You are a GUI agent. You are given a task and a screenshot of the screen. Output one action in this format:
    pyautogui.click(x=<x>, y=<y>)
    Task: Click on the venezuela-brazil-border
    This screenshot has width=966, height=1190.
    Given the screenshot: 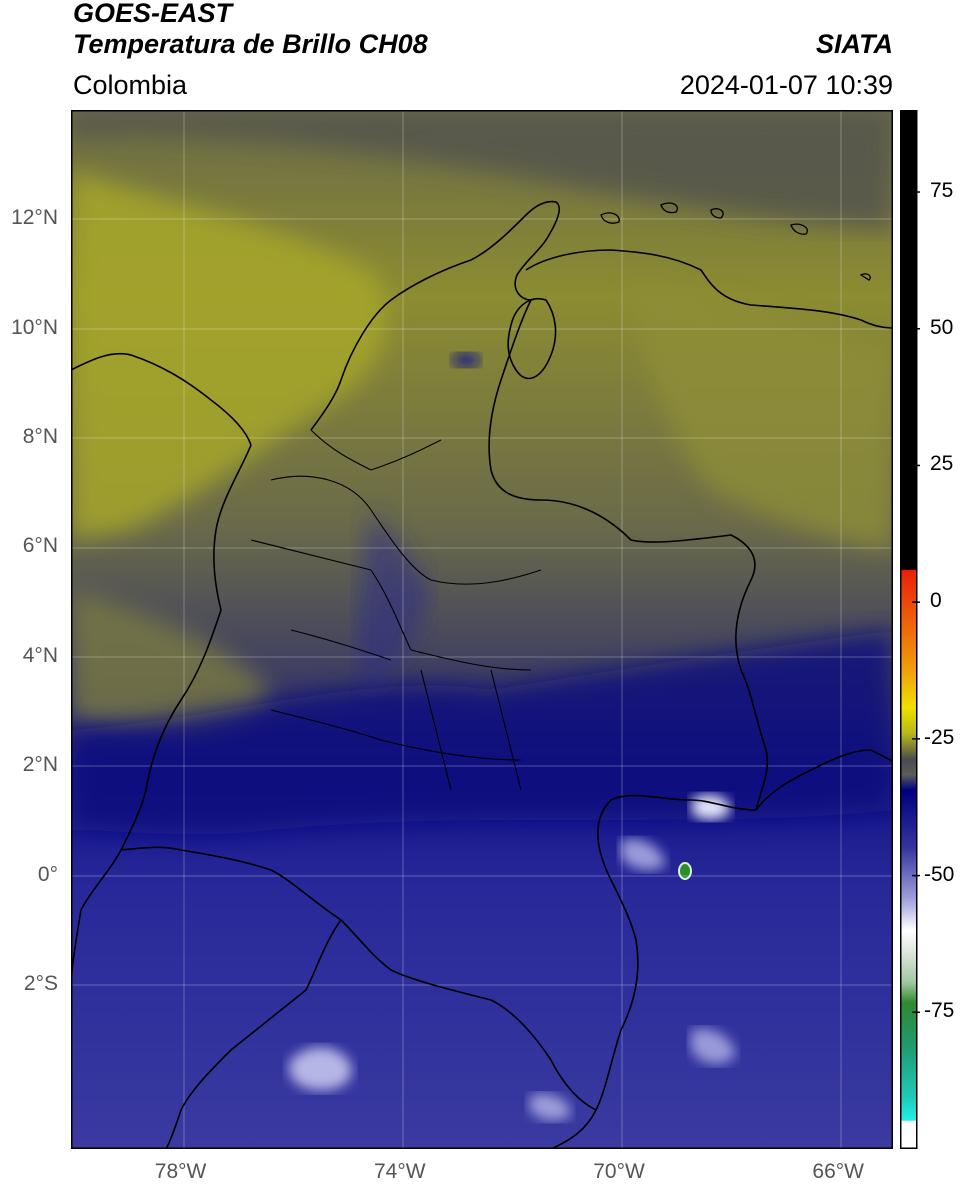 What is the action you would take?
    pyautogui.click(x=824, y=780)
    